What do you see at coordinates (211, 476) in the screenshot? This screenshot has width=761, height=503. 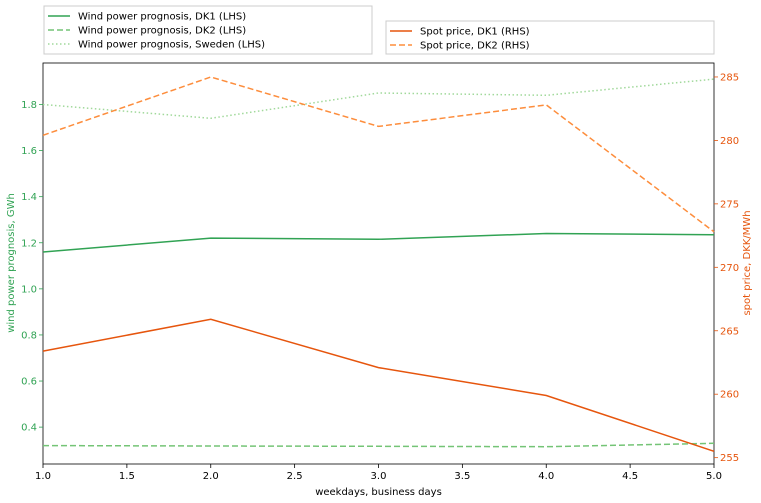 I see `x-tick-label: 2.0` at bounding box center [211, 476].